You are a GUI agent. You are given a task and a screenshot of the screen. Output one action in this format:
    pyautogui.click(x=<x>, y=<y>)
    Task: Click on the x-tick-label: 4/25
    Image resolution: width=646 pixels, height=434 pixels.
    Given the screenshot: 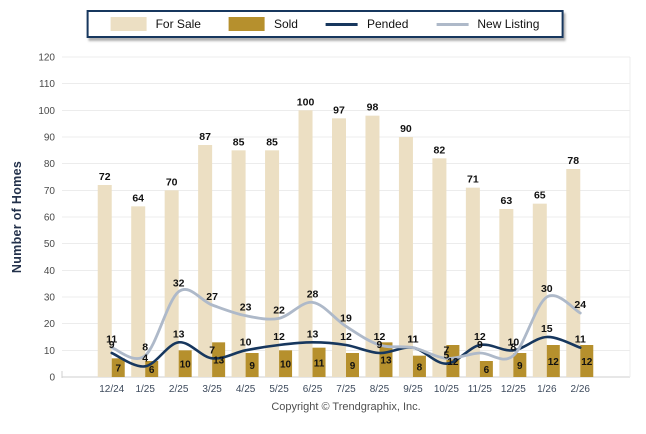 What is the action you would take?
    pyautogui.click(x=246, y=389)
    